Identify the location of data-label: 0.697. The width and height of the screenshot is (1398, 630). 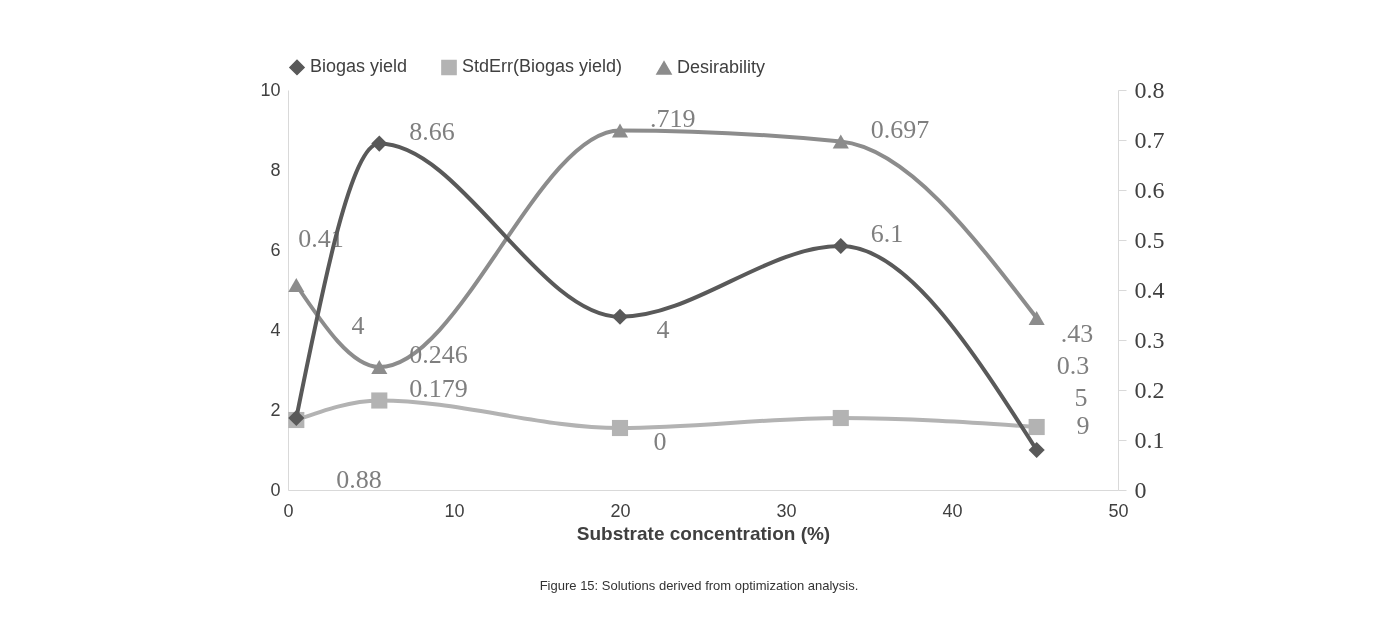
(900, 129).